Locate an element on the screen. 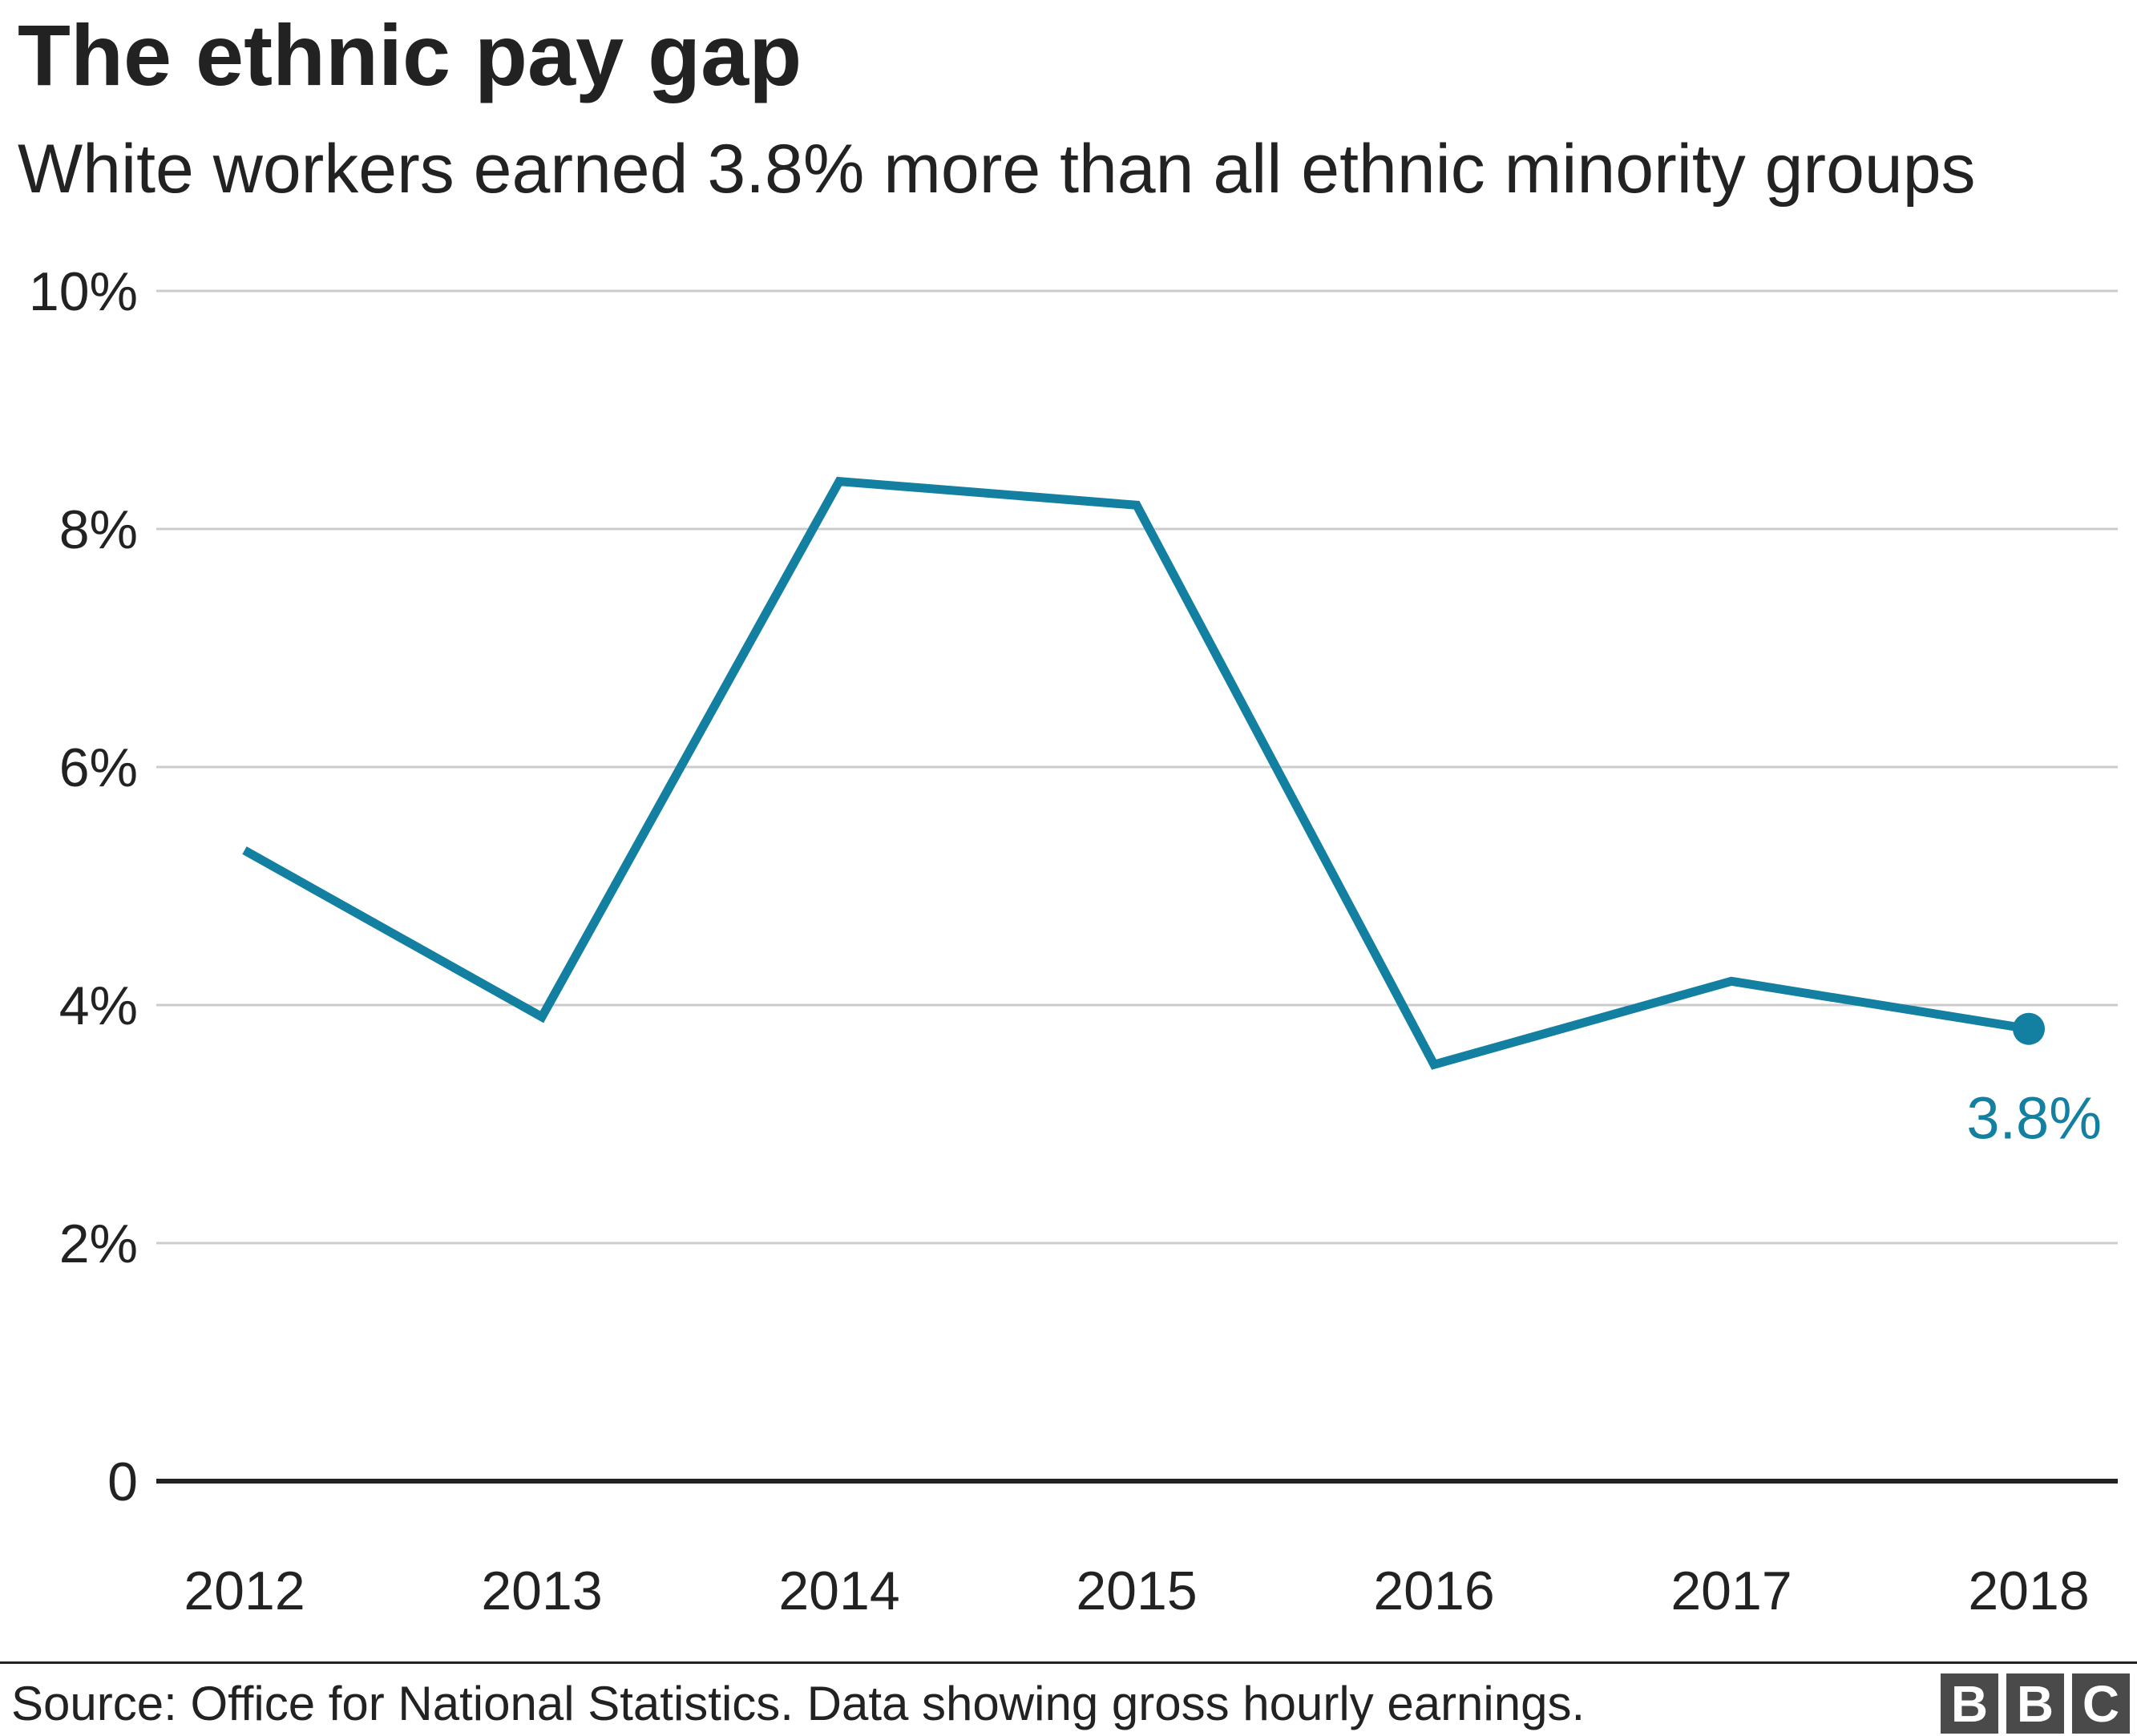  footer-divider is located at coordinates (1068, 1662).